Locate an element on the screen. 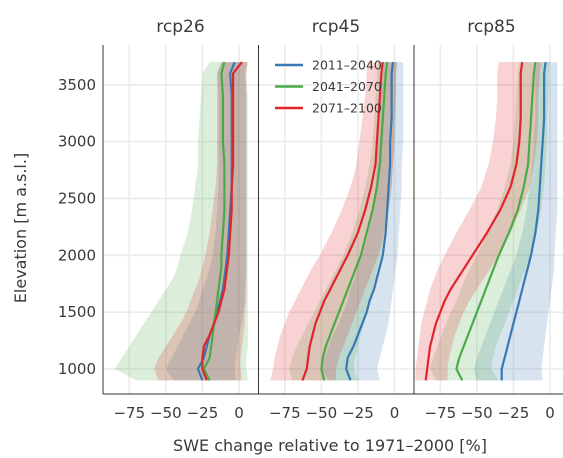 Image resolution: width=563 pixels, height=458 pixels. panel-title: rcp26 is located at coordinates (180, 27).